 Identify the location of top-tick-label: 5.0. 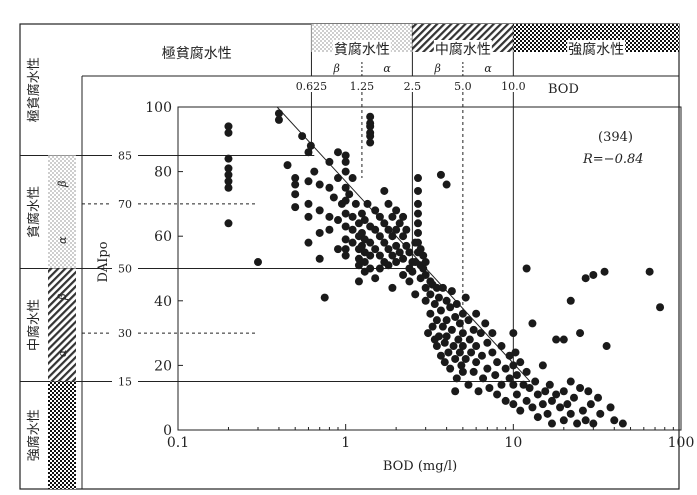
(463, 86).